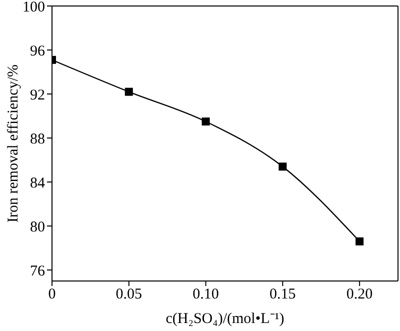 This screenshot has width=400, height=331. Describe the element at coordinates (33, 8) in the screenshot. I see `y-tick-label: 100` at that location.